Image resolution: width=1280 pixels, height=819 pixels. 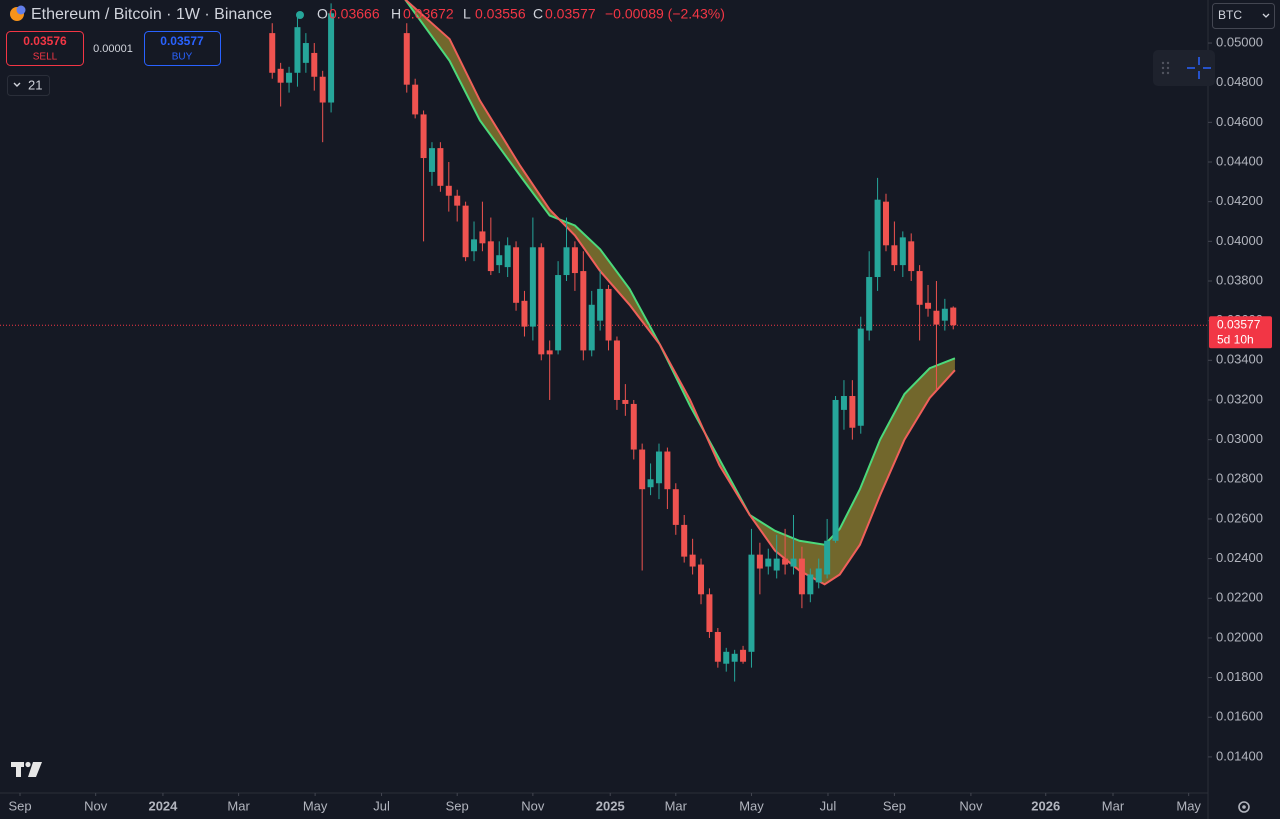 I want to click on crosshair-icon, so click(x=1199, y=68).